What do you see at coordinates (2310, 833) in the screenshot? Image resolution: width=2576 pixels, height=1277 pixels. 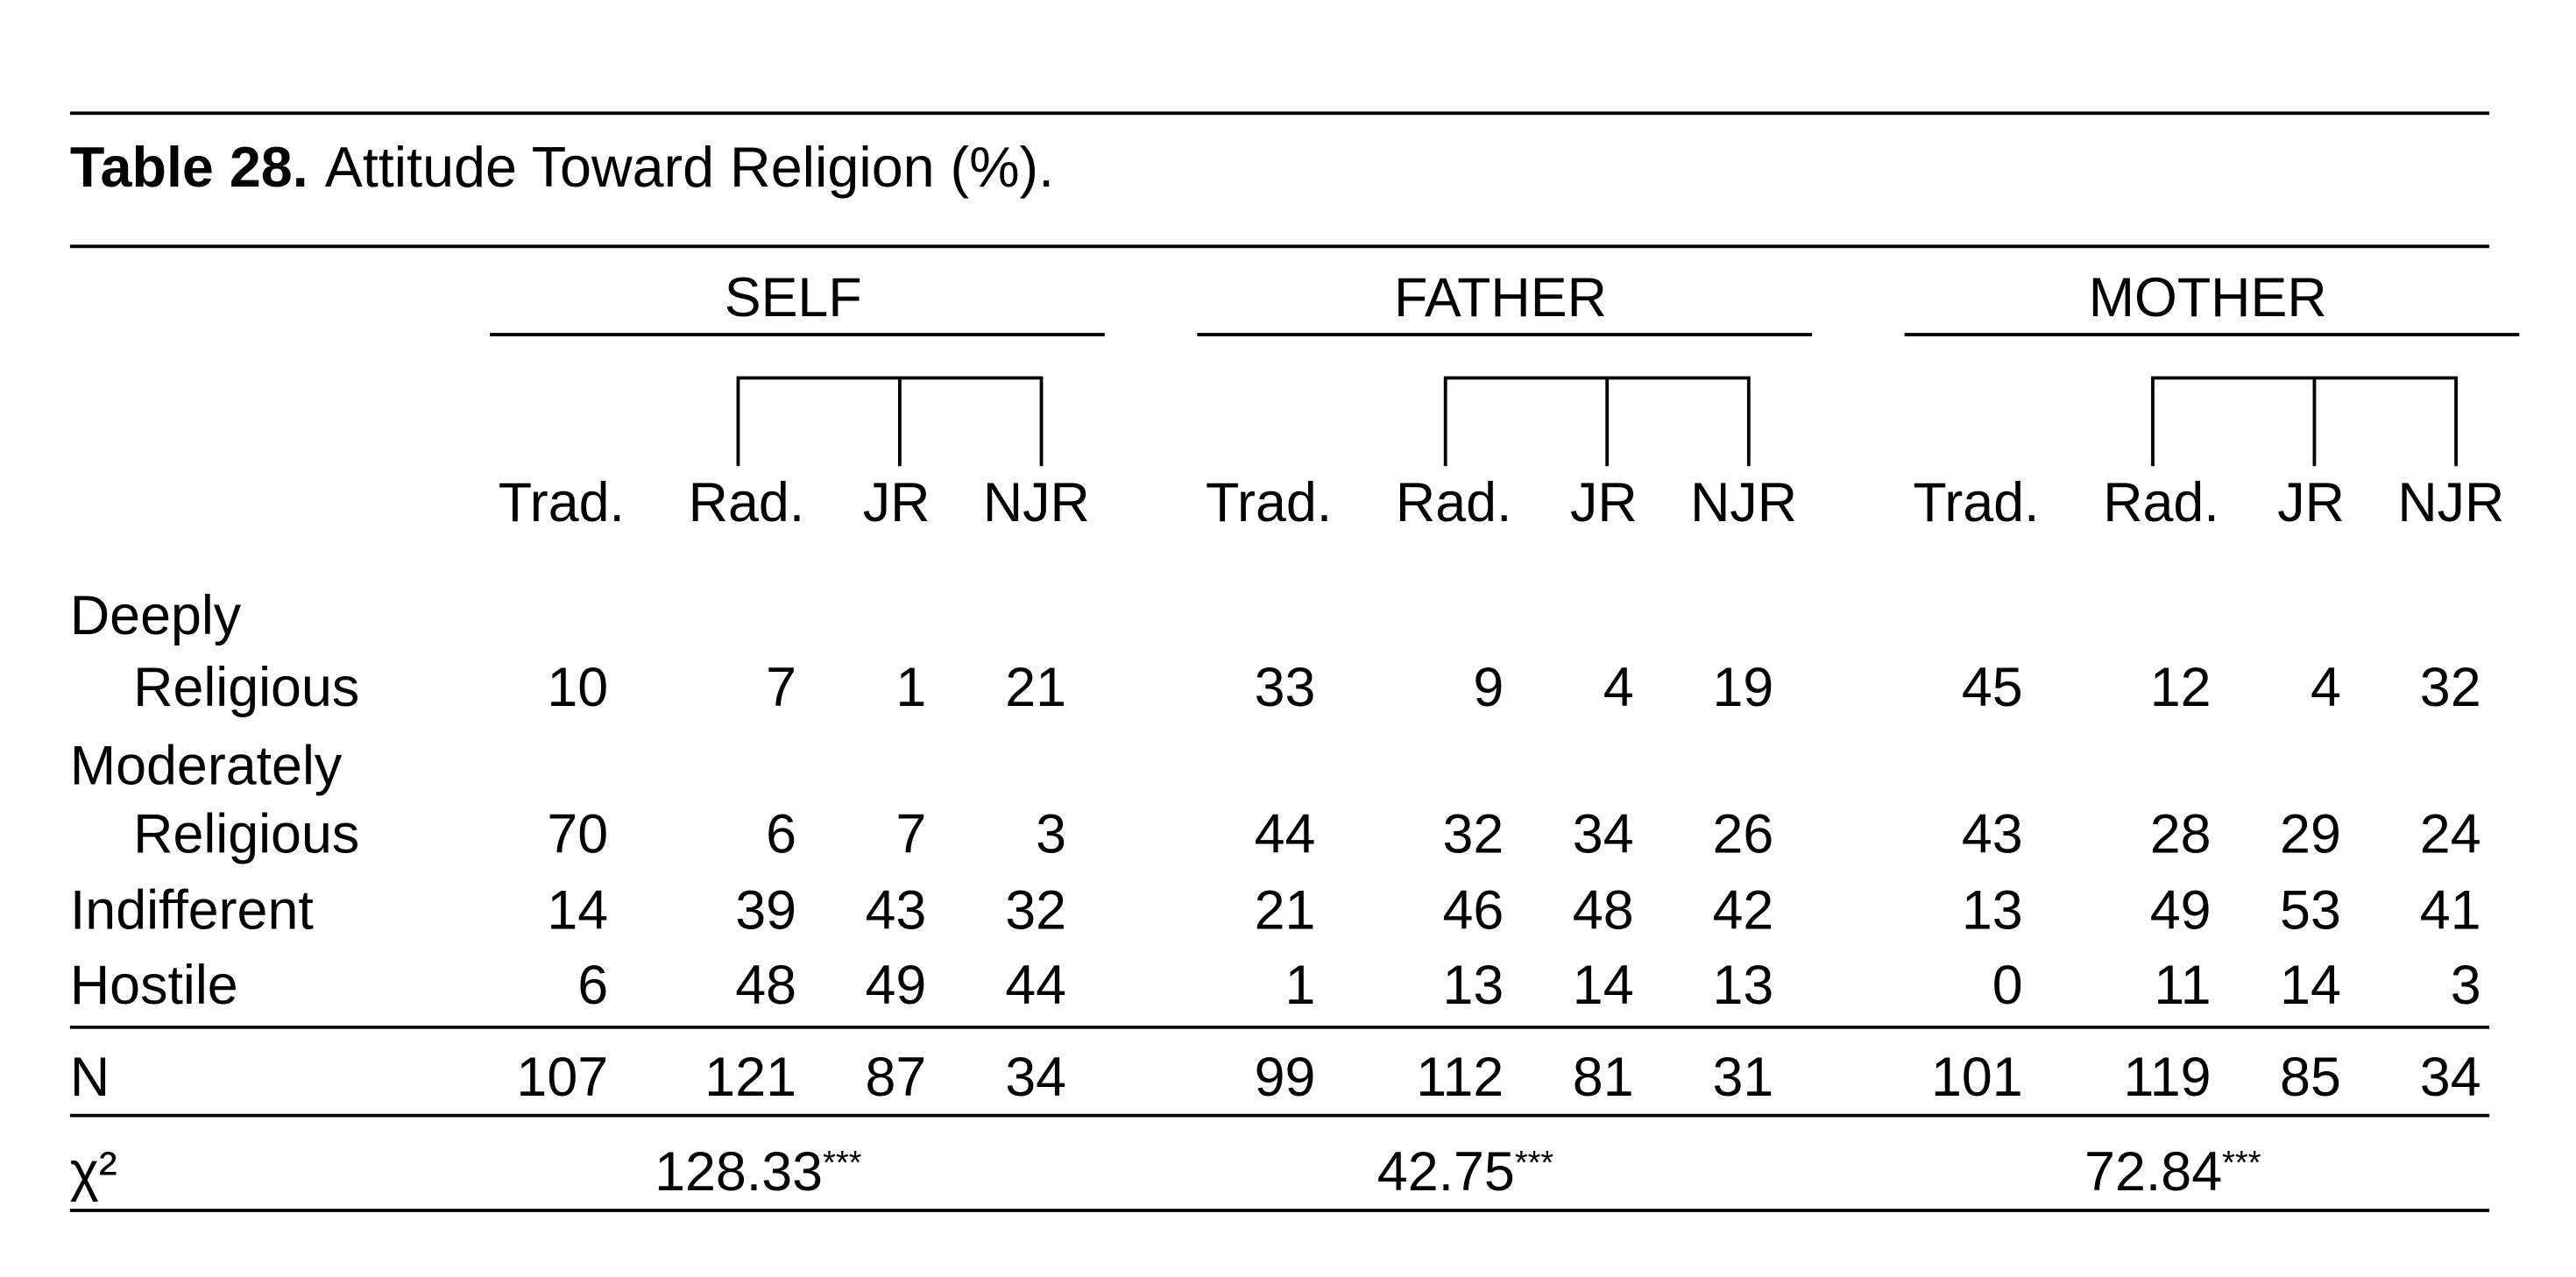 I see `cell-value: 29` at bounding box center [2310, 833].